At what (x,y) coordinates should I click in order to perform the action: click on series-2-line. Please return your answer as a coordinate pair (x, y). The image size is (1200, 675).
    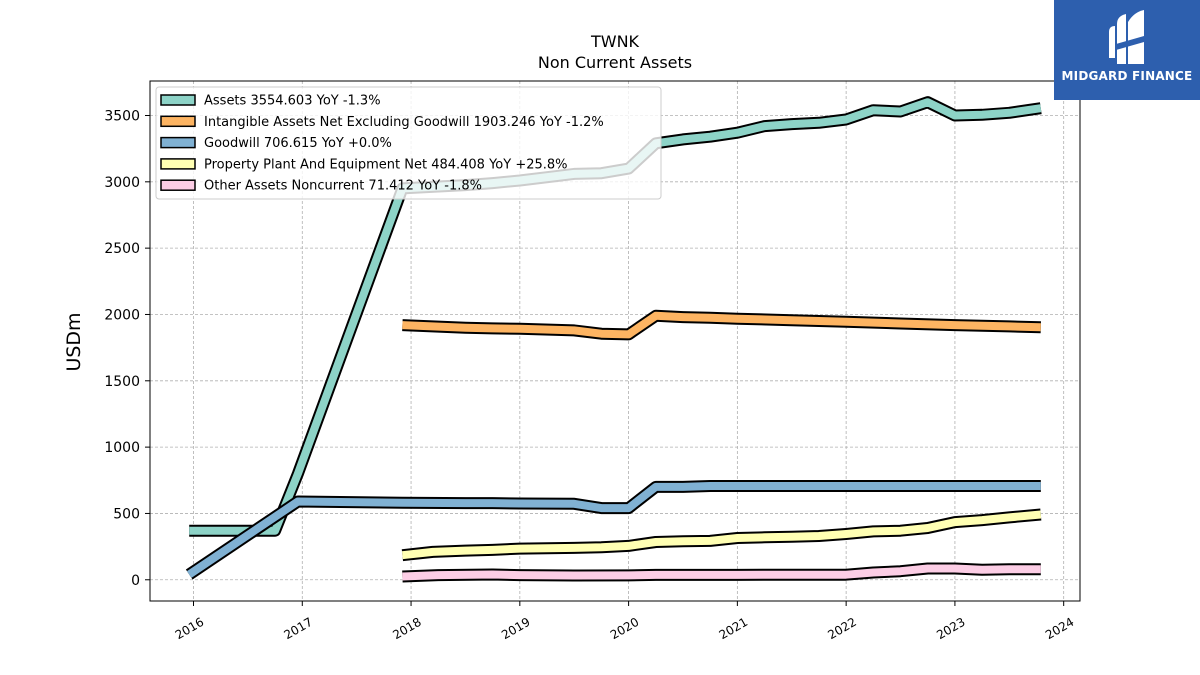
    Looking at the image, I should click on (613, 530).